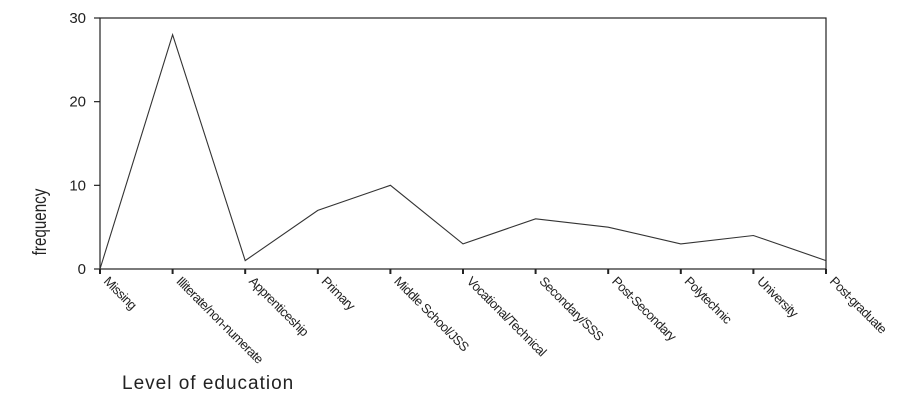 This screenshot has width=897, height=394. Describe the element at coordinates (709, 301) in the screenshot. I see `x-tick-label: Polytechnic` at that location.